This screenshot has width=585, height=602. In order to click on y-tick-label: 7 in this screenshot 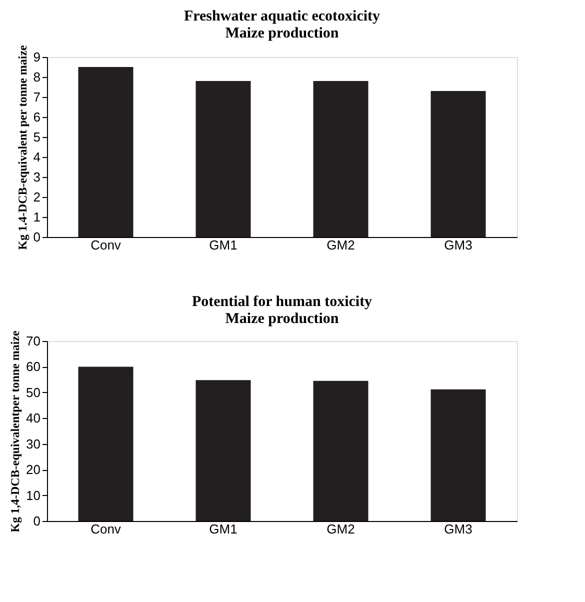, I will do `click(36, 97)`.